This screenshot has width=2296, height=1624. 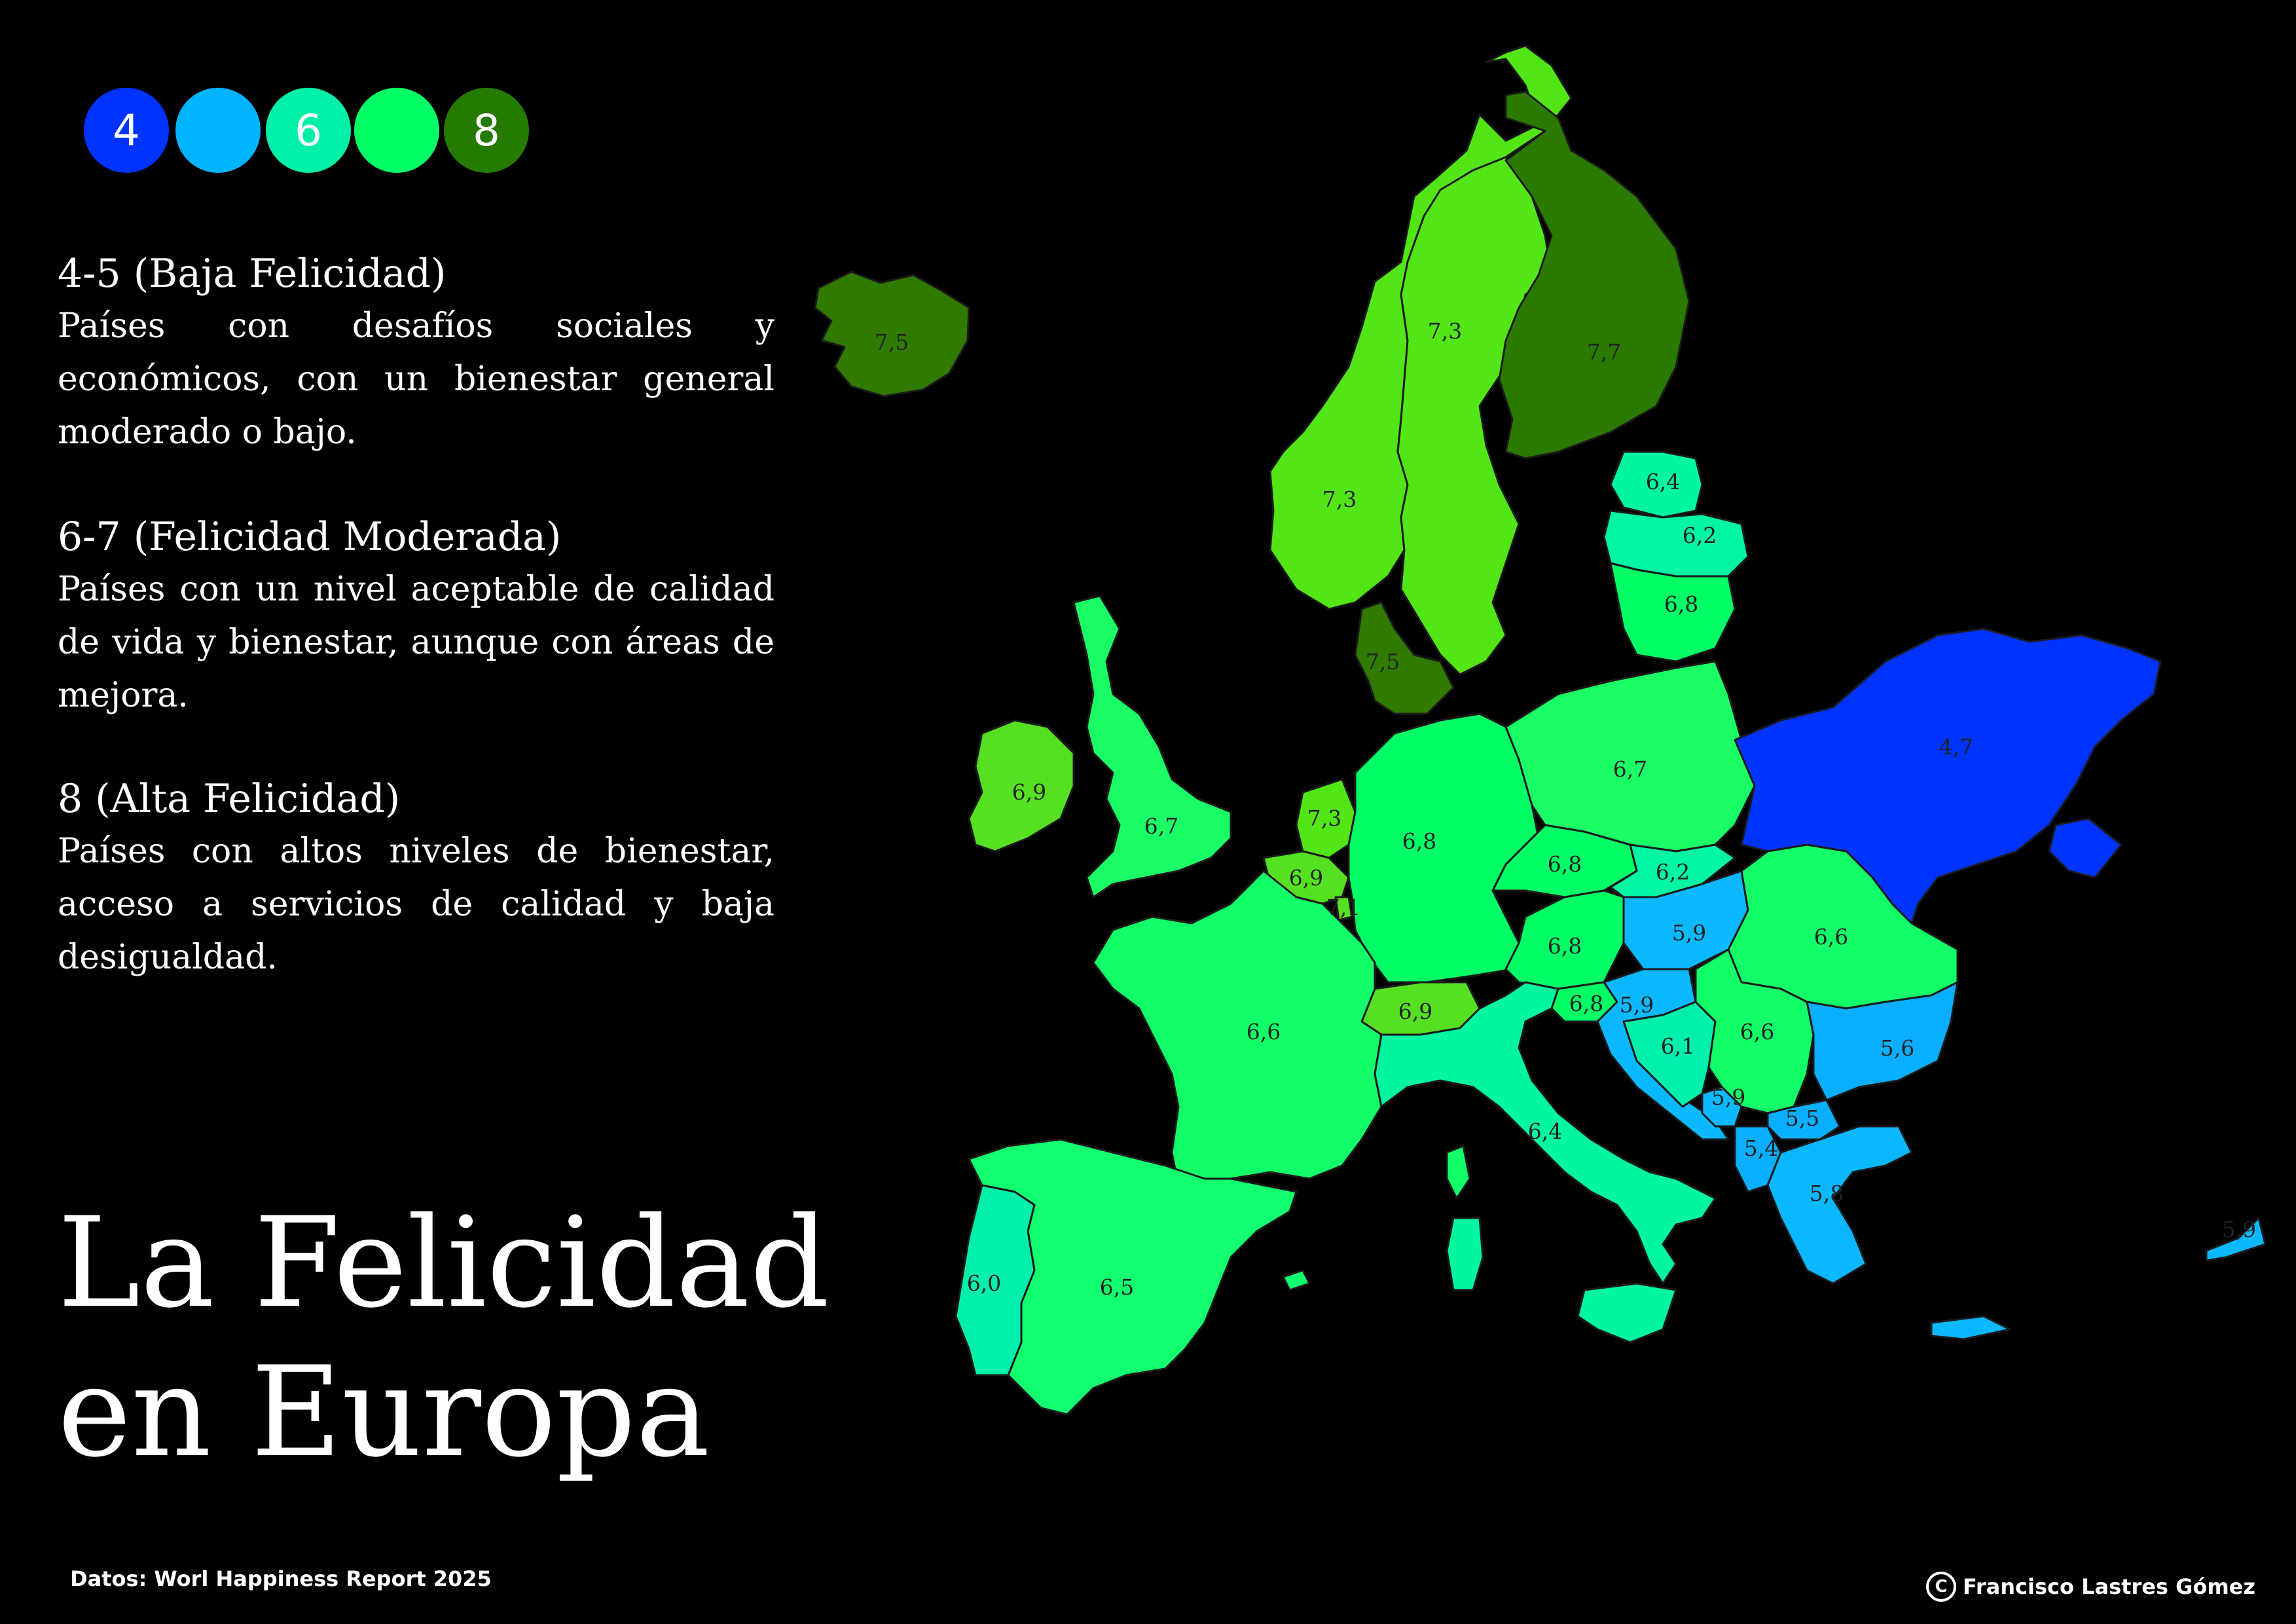 I want to click on region-label-romania: 6,6, so click(x=1831, y=937).